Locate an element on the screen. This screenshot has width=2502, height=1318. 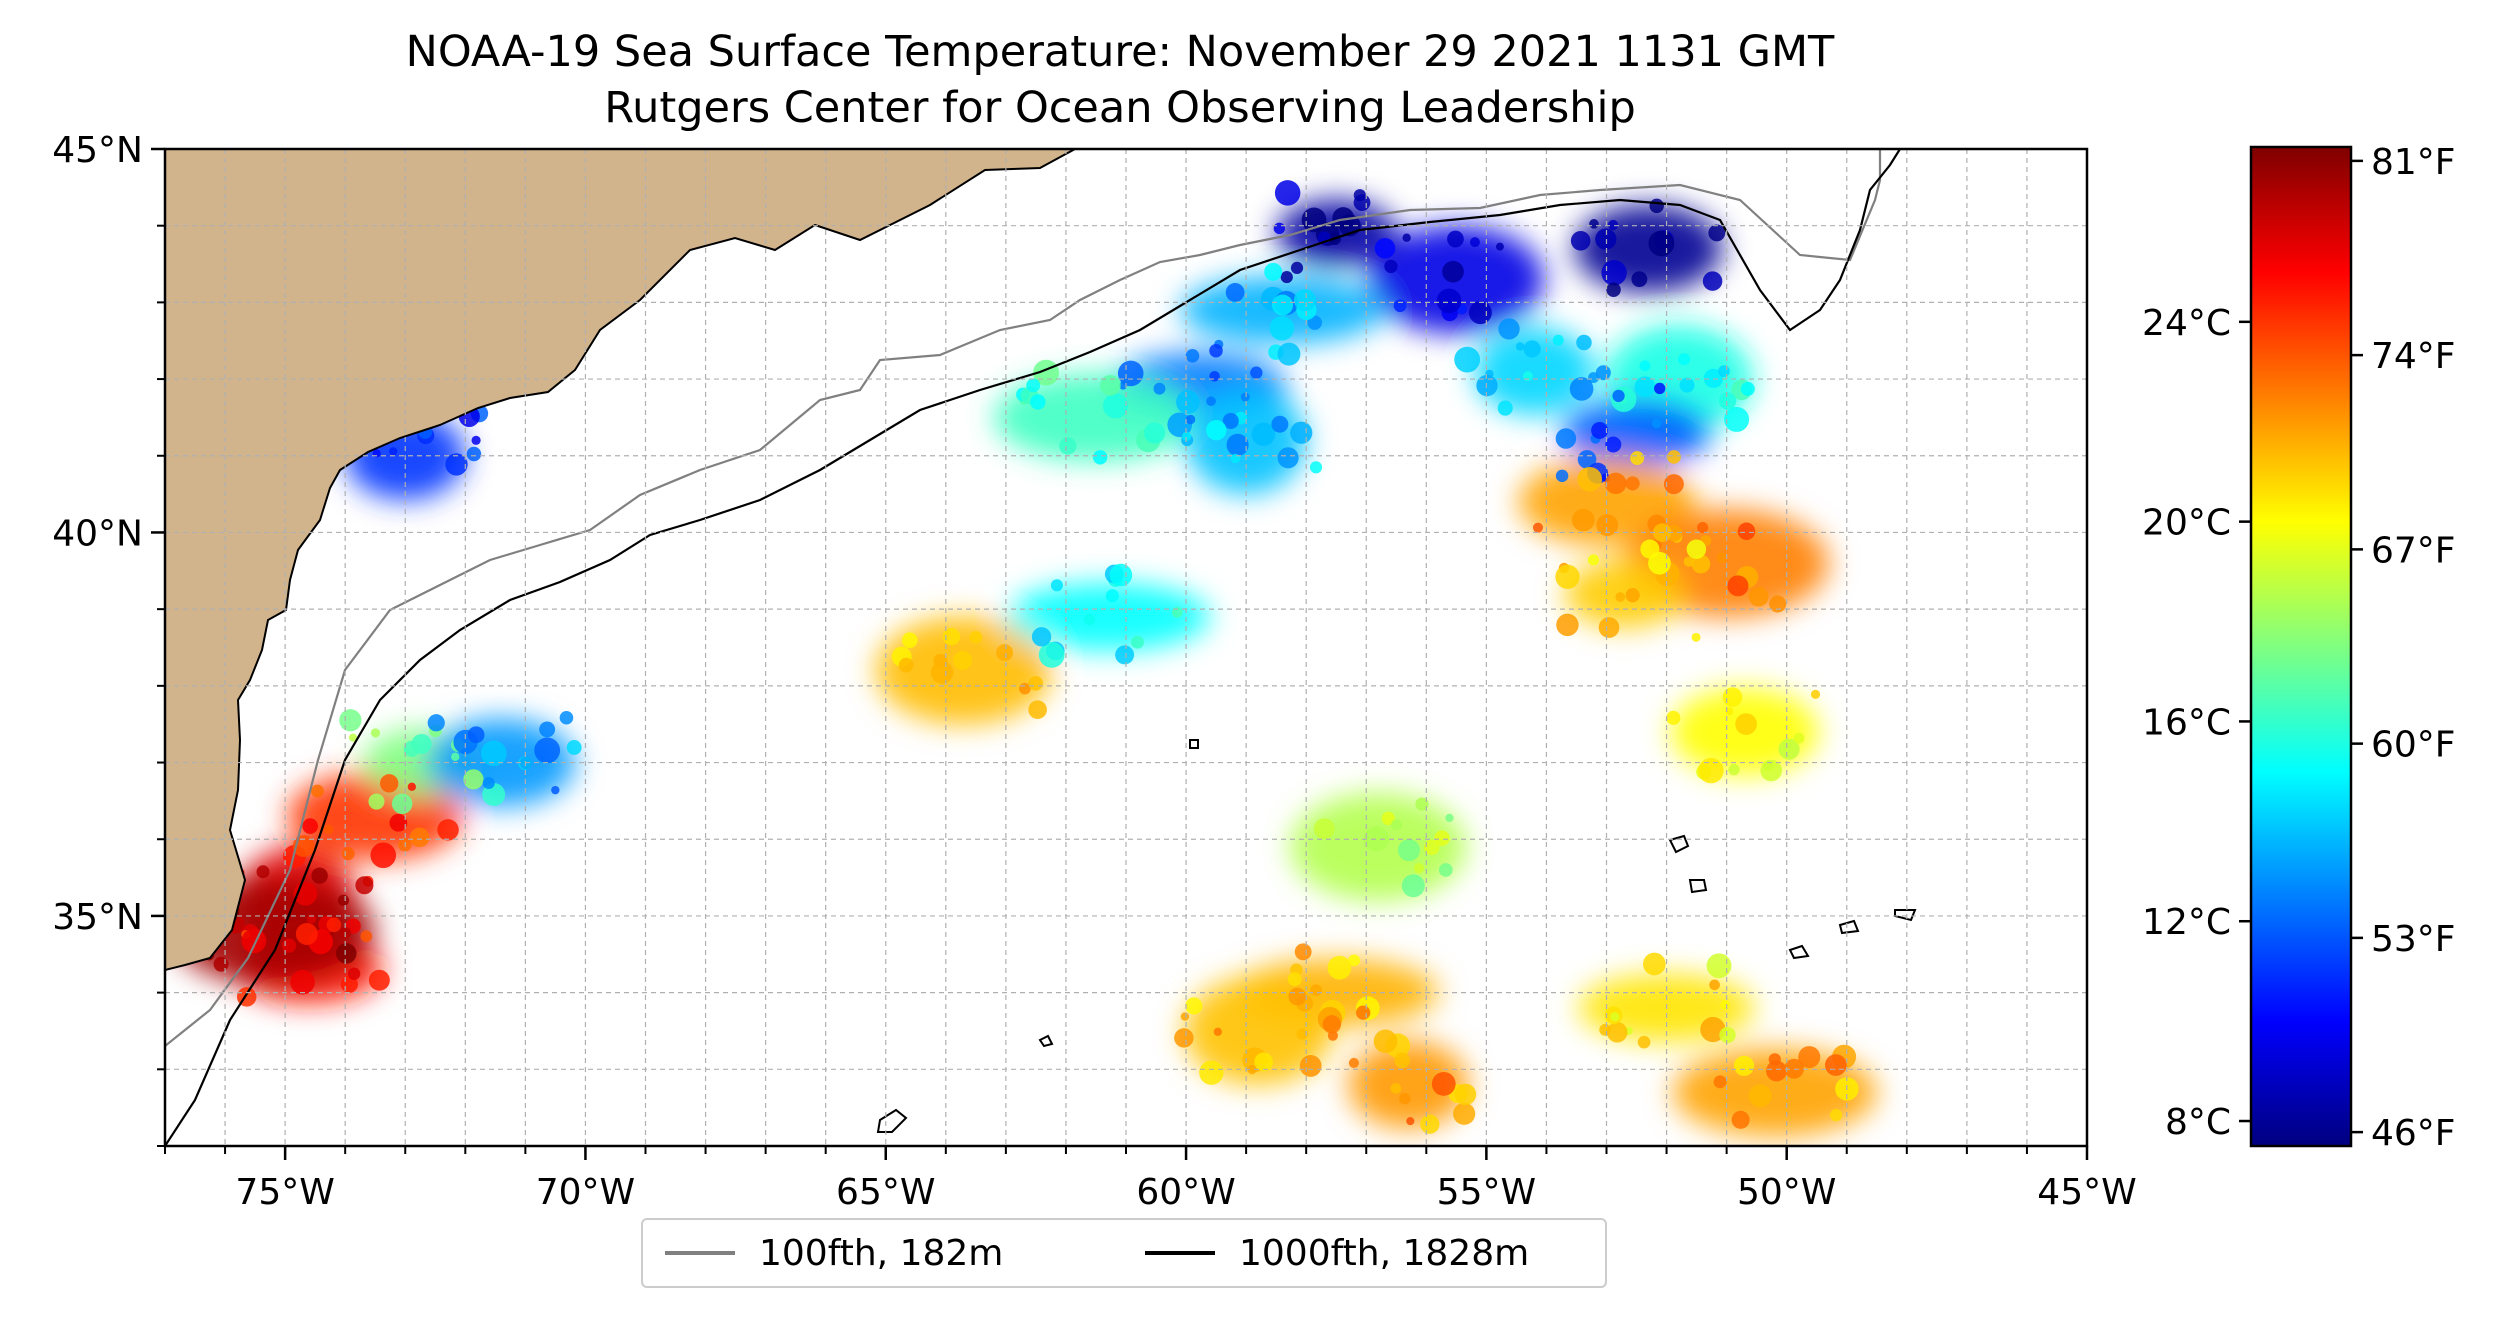
legend-label-100fth: 100fth, 182m is located at coordinates (881, 1253).